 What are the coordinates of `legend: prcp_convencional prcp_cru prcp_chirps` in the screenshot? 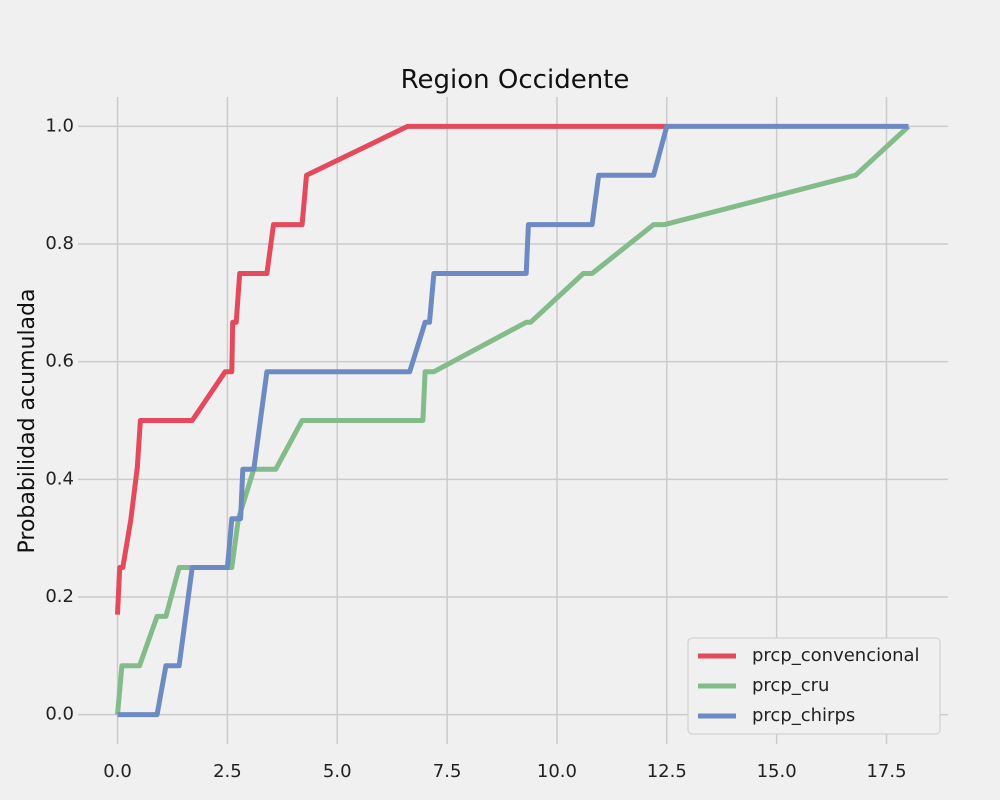 It's located at (814, 686).